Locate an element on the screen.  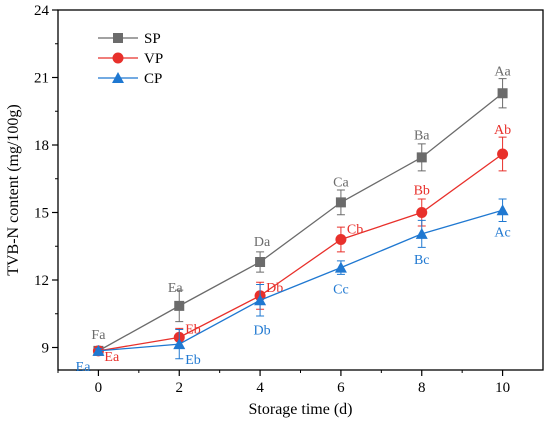
data-label: Bc is located at coordinates (422, 260).